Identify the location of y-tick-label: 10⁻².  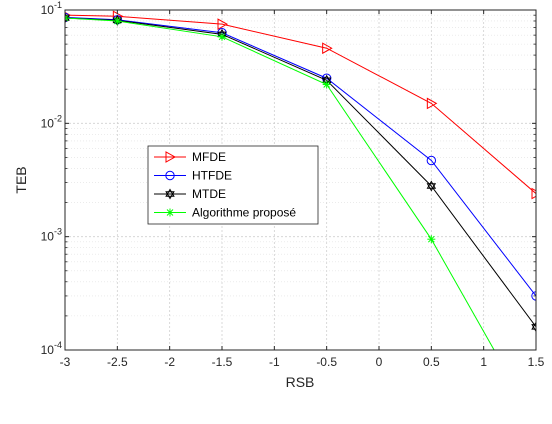
(51, 121).